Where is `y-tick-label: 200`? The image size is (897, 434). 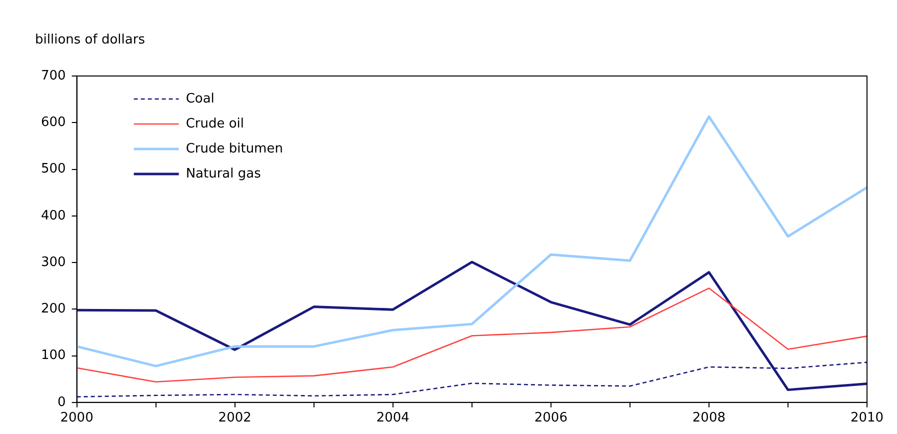
y-tick-label: 200 is located at coordinates (53, 309).